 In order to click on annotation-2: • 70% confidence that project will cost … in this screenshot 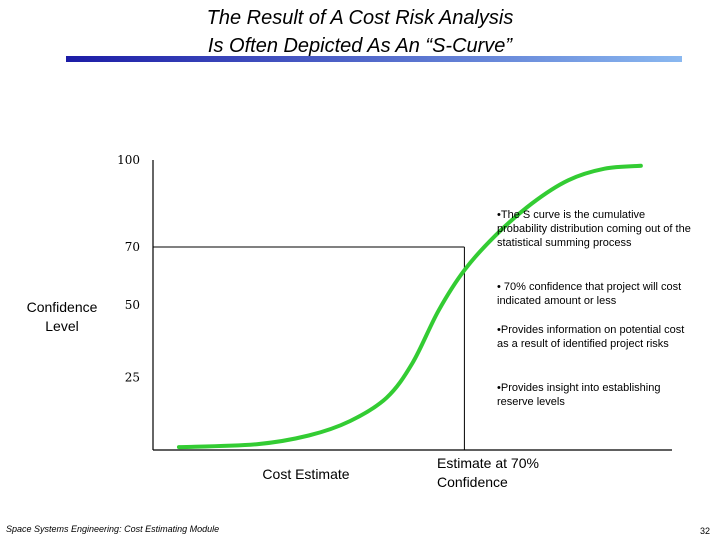, I will do `click(589, 294)`.